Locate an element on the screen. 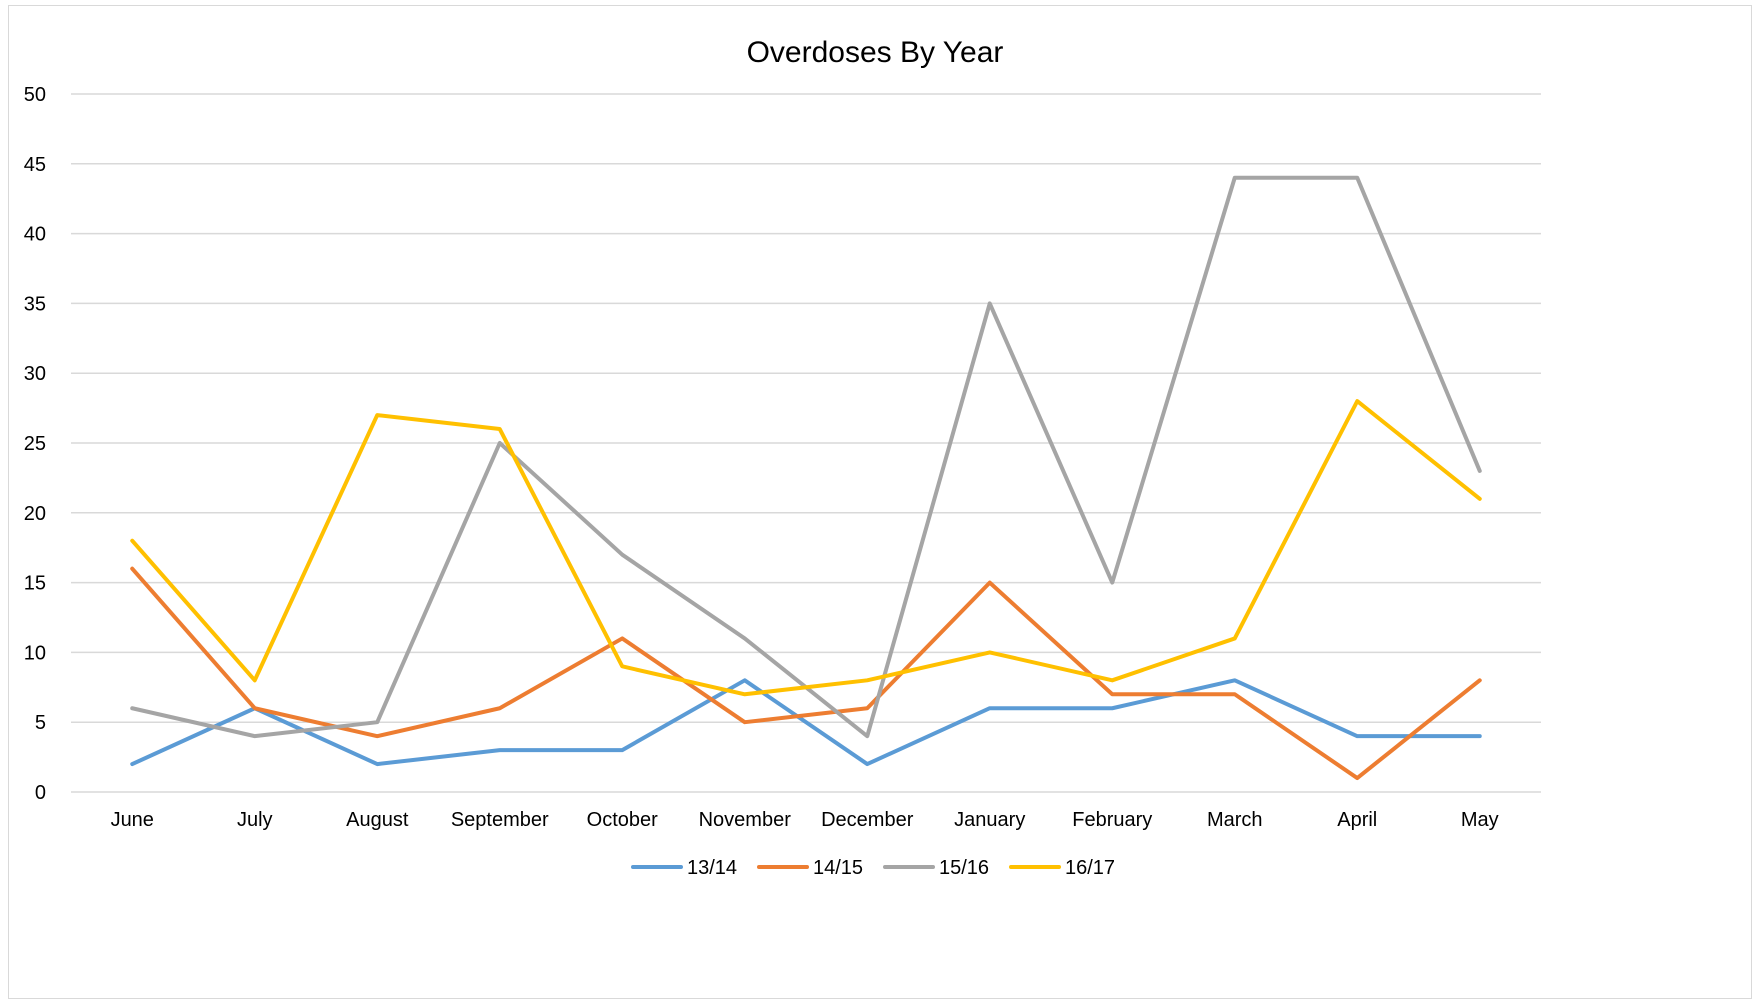  y-tick-label: 15 is located at coordinates (35, 584).